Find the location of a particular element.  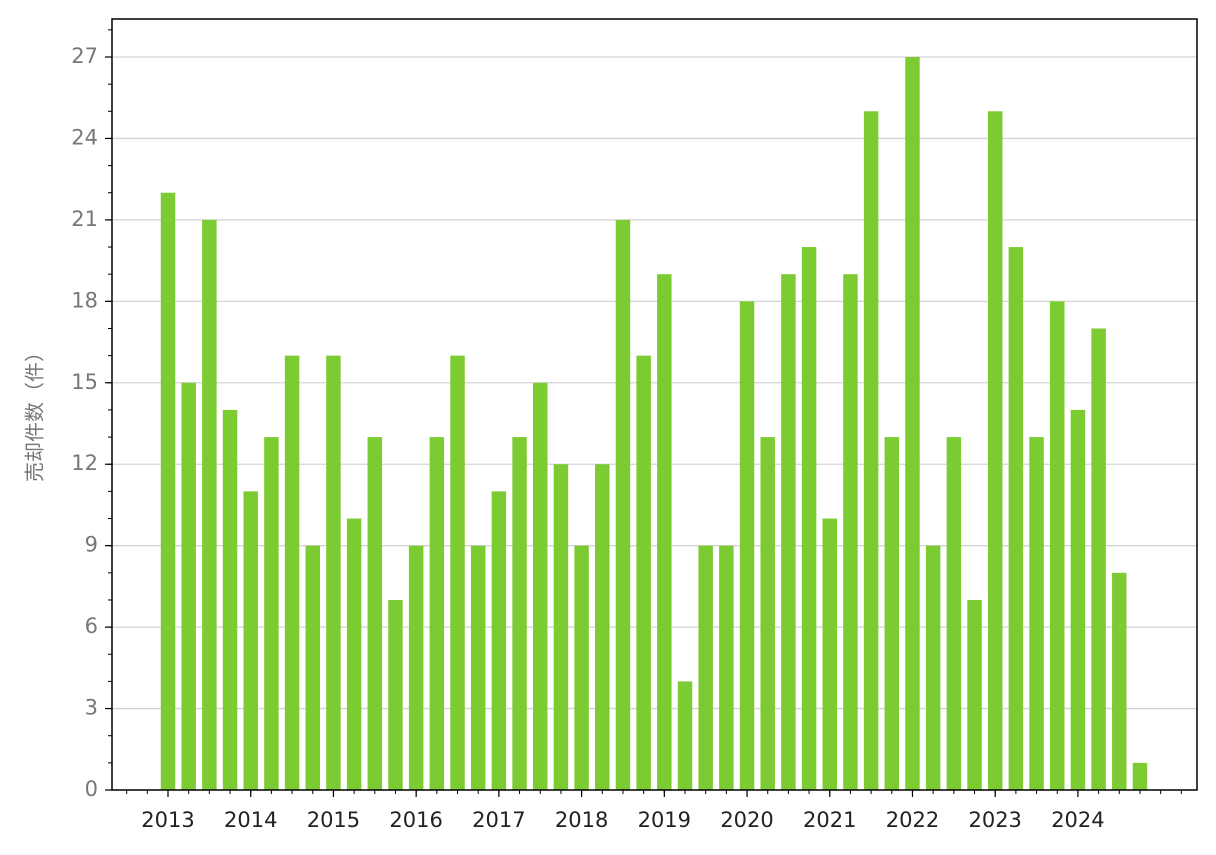

x-tick-label: 2019 is located at coordinates (664, 820).